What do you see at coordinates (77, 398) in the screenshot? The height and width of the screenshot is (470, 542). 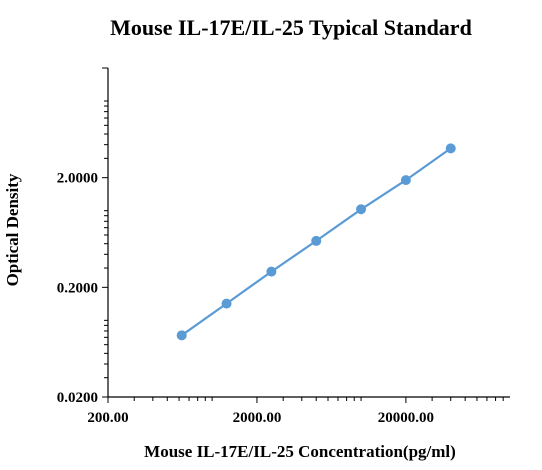 I see `y-tick-label: 0.0200` at bounding box center [77, 398].